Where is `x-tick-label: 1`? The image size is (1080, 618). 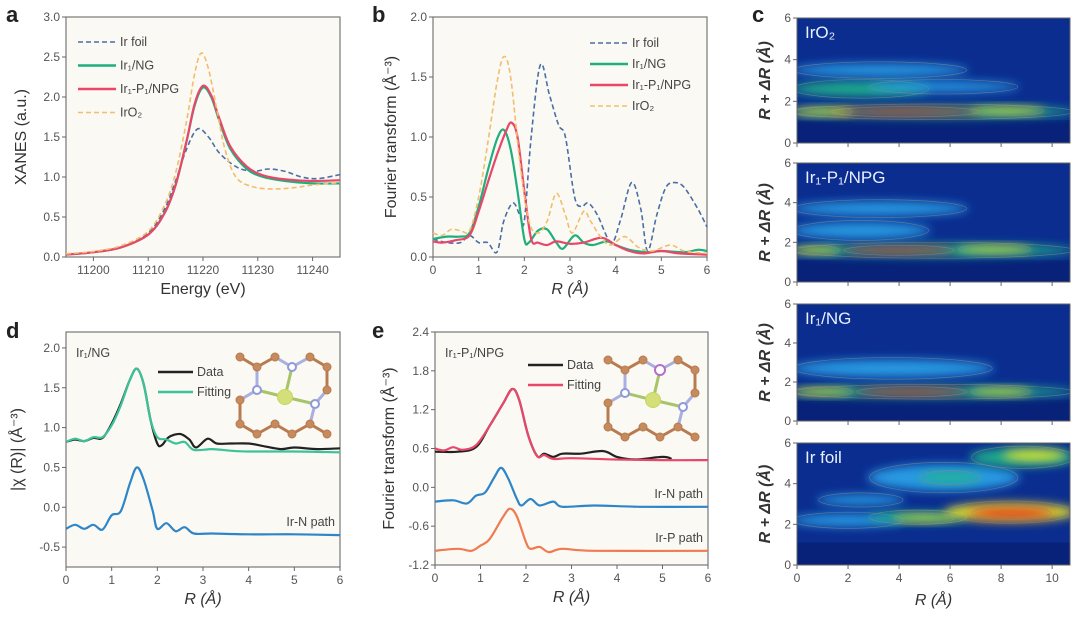
x-tick-label: 1 is located at coordinates (111, 580).